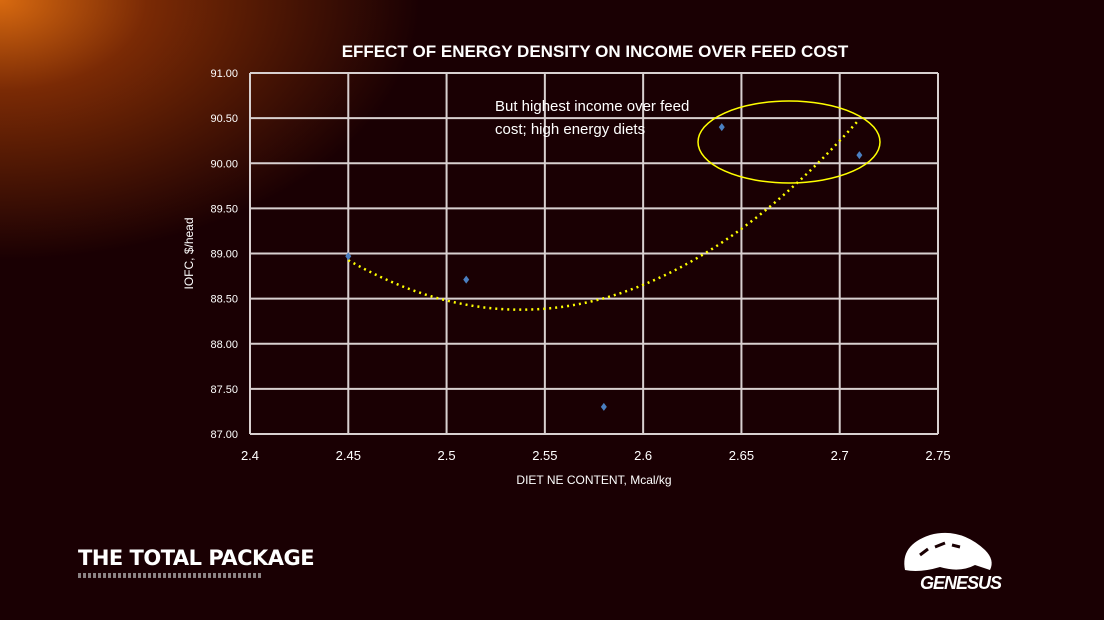 The image size is (1104, 620). I want to click on highlight-ellipse, so click(789, 142).